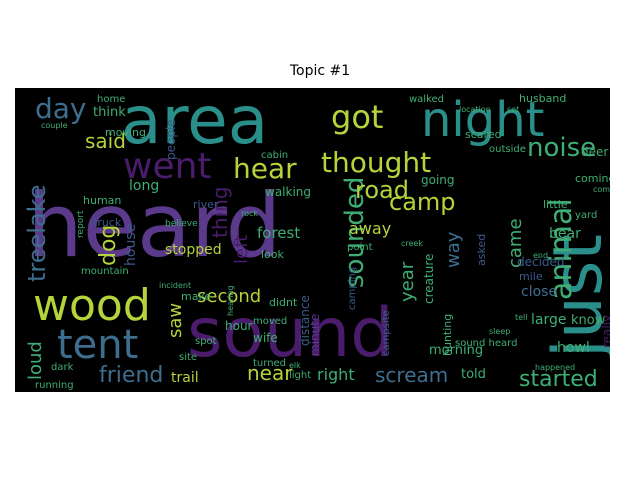 This screenshot has height=480, width=640. Describe the element at coordinates (305, 320) in the screenshot. I see `word-distance: distance` at that location.